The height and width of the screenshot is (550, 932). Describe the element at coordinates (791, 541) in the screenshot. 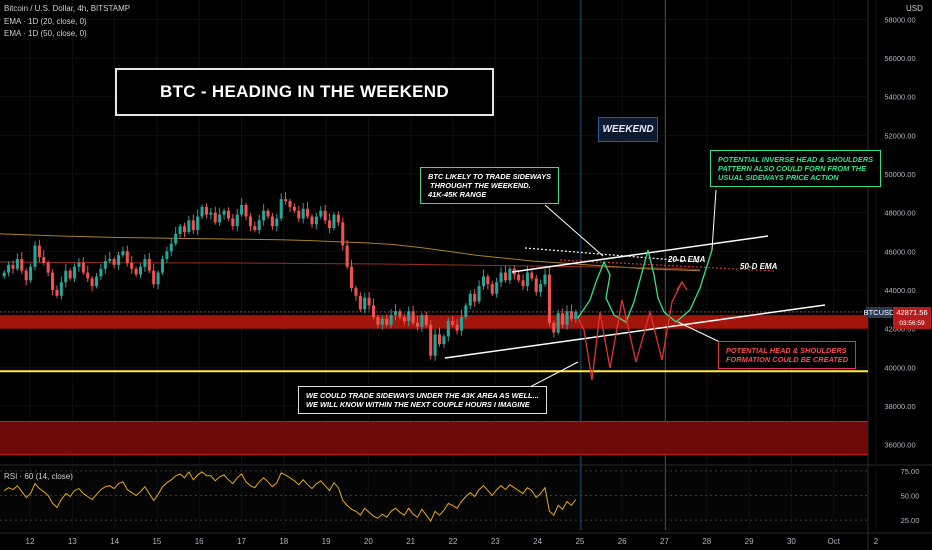

I see `x-tick-label: 30` at that location.